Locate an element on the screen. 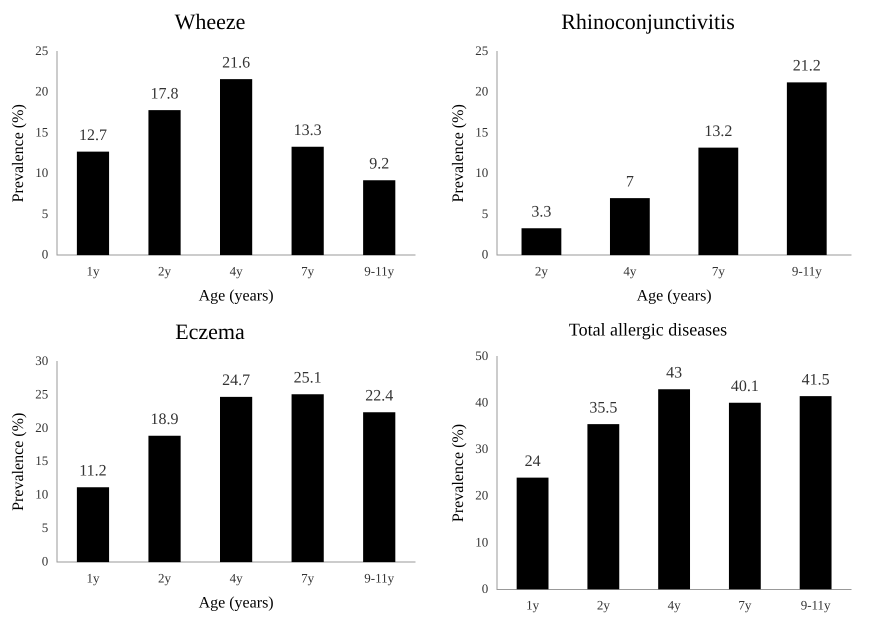  data-label: 3.3 is located at coordinates (541, 212).